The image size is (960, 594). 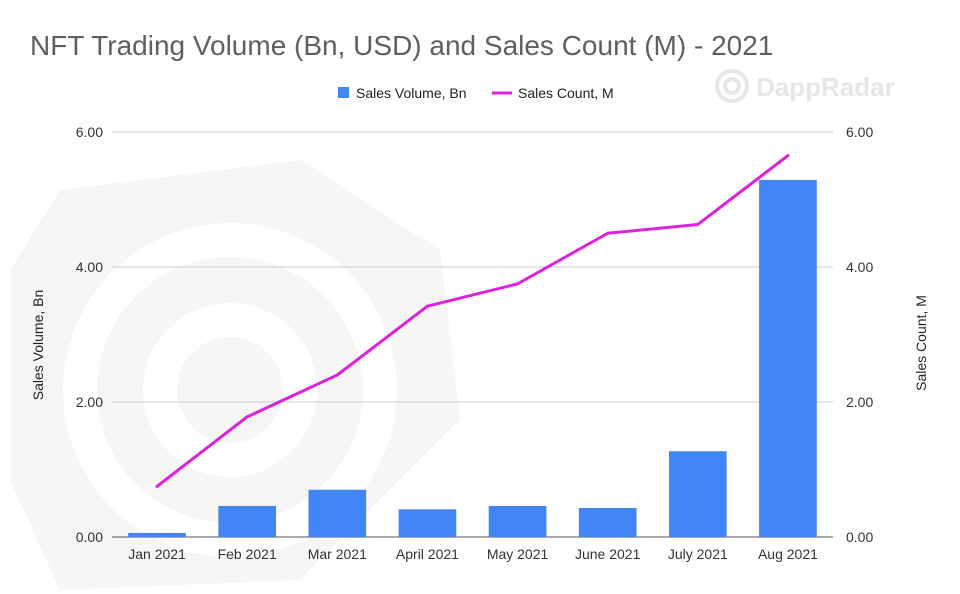 I want to click on watermark-text: DappRadar, so click(x=825, y=87).